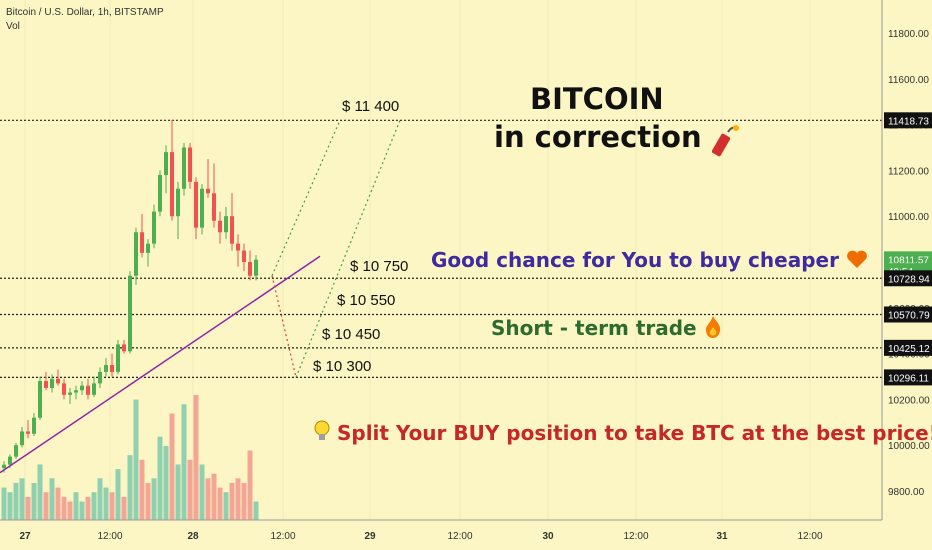 The height and width of the screenshot is (550, 932). I want to click on firecracker-icon, so click(725, 140).